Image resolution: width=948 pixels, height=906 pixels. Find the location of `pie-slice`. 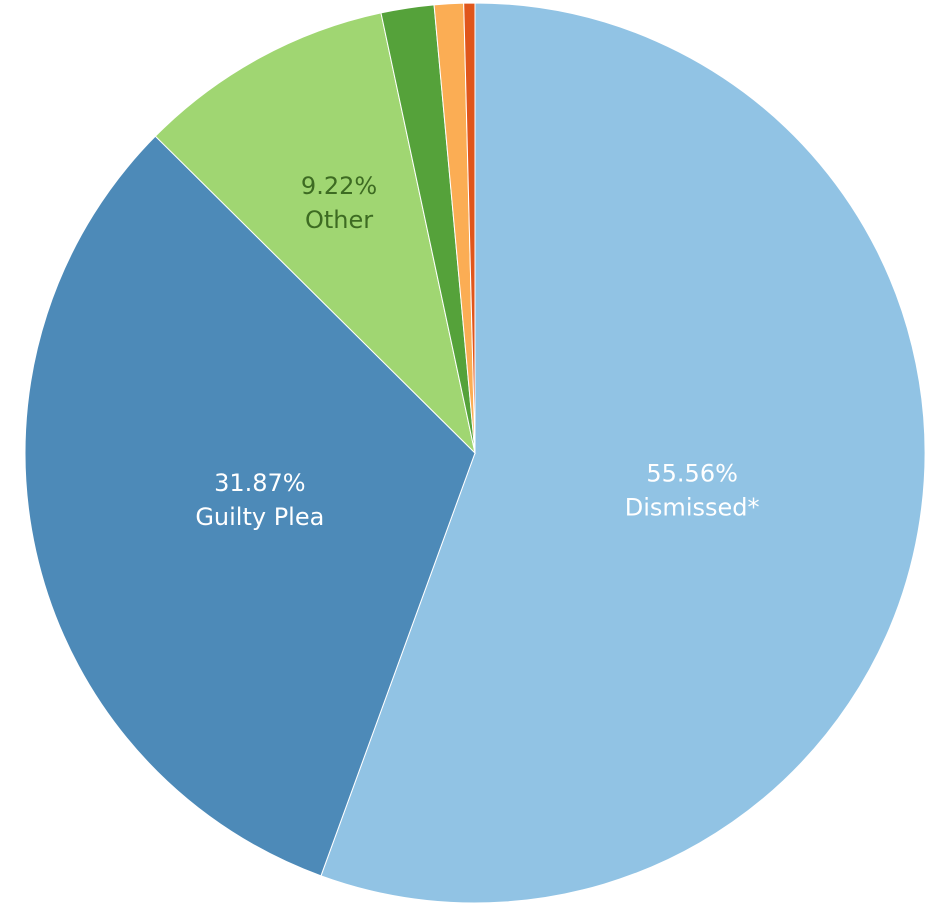

pie-slice is located at coordinates (469, 228).